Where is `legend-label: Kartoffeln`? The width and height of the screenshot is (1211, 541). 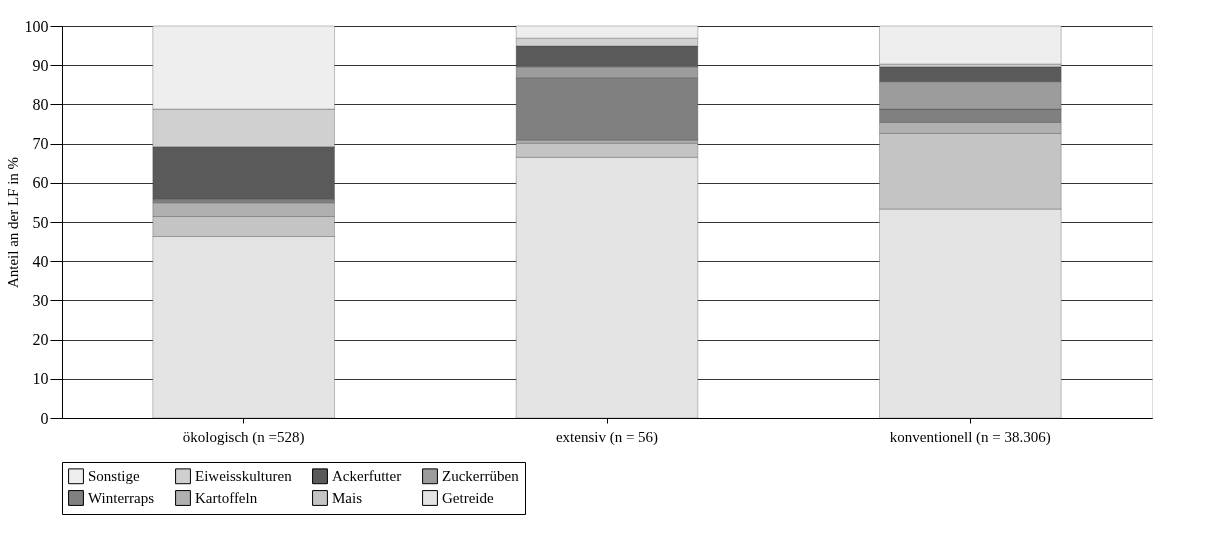
legend-label: Kartoffeln is located at coordinates (226, 498).